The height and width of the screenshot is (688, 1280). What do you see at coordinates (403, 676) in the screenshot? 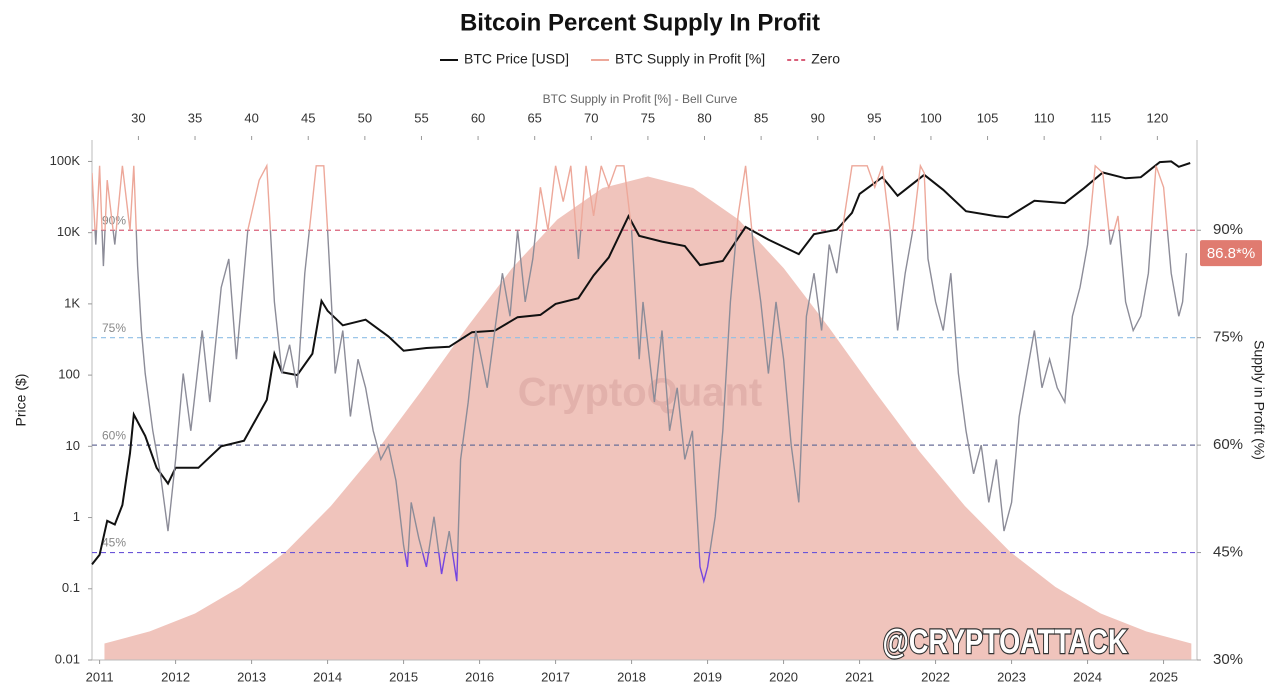
I see `x-tick-label: 2015` at bounding box center [403, 676].